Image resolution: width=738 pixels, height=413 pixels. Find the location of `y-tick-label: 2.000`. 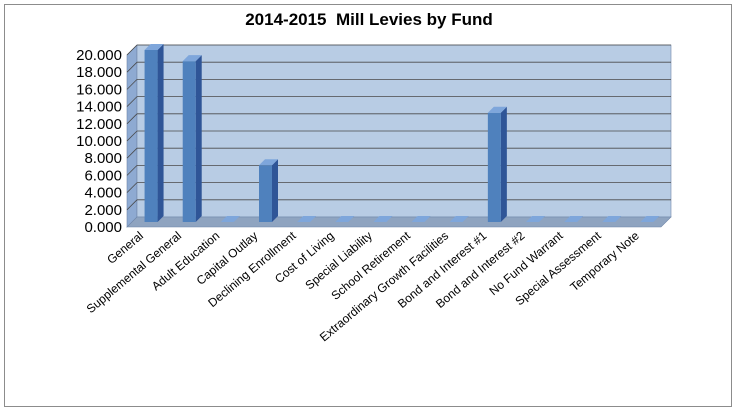

y-tick-label: 2.000 is located at coordinates (103, 210).